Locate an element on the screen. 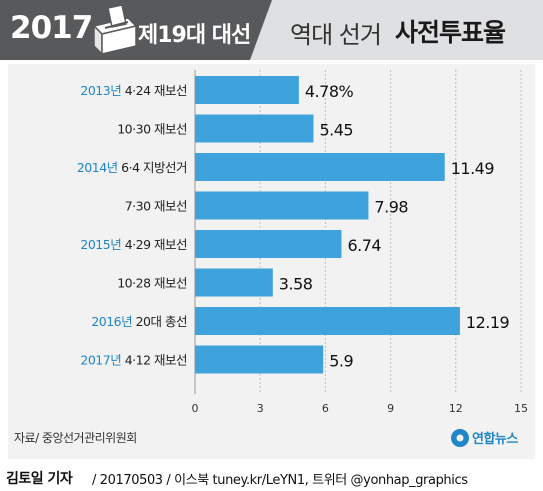 The image size is (543, 491). category-label: 2014년 6·4 지방선거 is located at coordinates (132, 167).